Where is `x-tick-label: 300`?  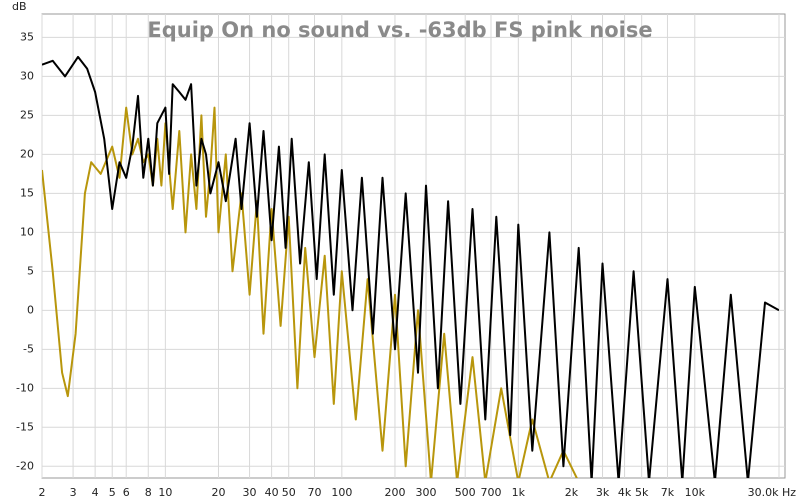
x-tick-label: 300 is located at coordinates (426, 492).